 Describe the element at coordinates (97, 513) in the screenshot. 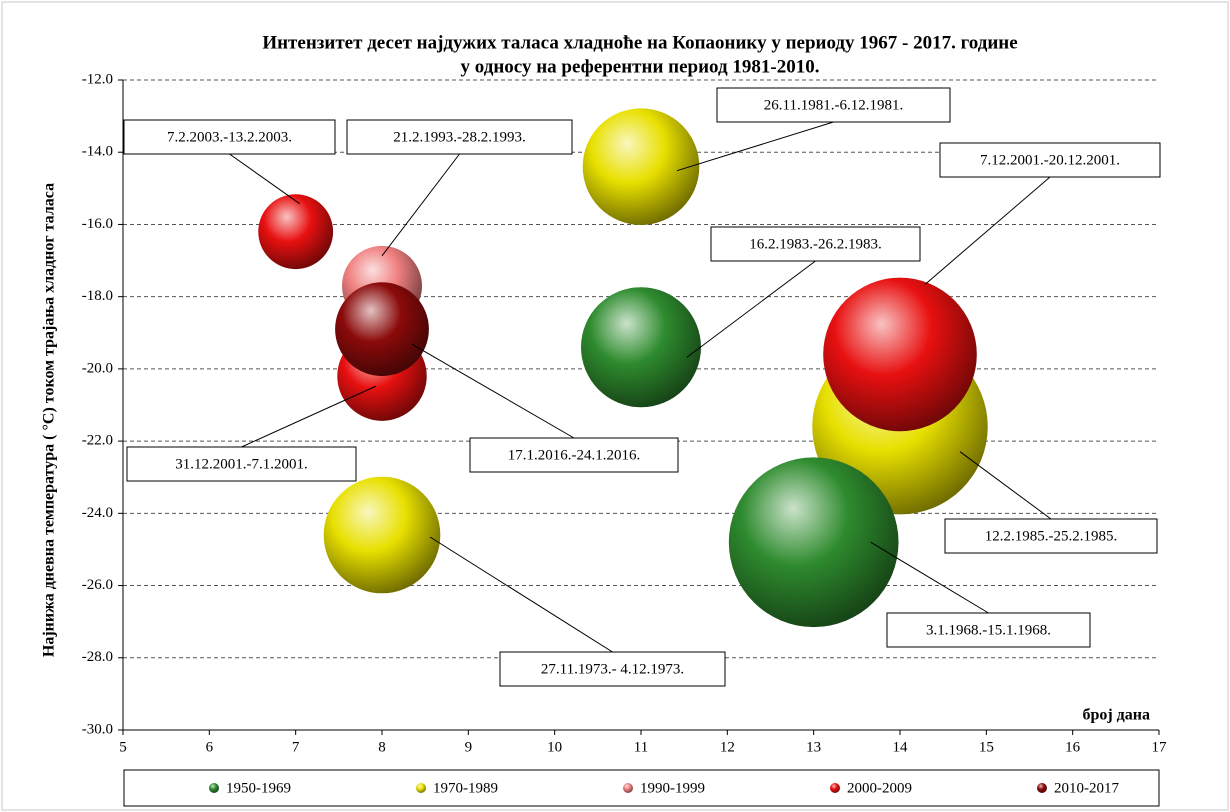

I see `y-tick-label: -24.0` at that location.